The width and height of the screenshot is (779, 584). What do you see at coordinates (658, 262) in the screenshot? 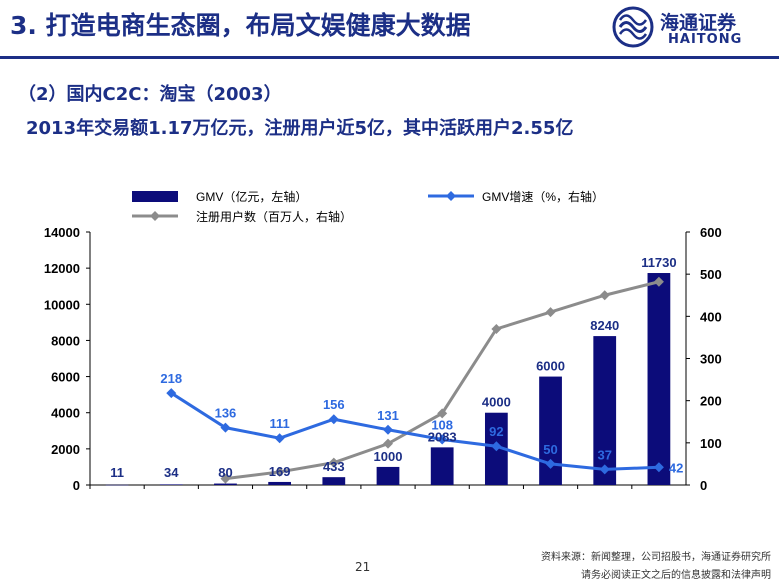
I see `gmv-data-label: 11730` at bounding box center [658, 262].